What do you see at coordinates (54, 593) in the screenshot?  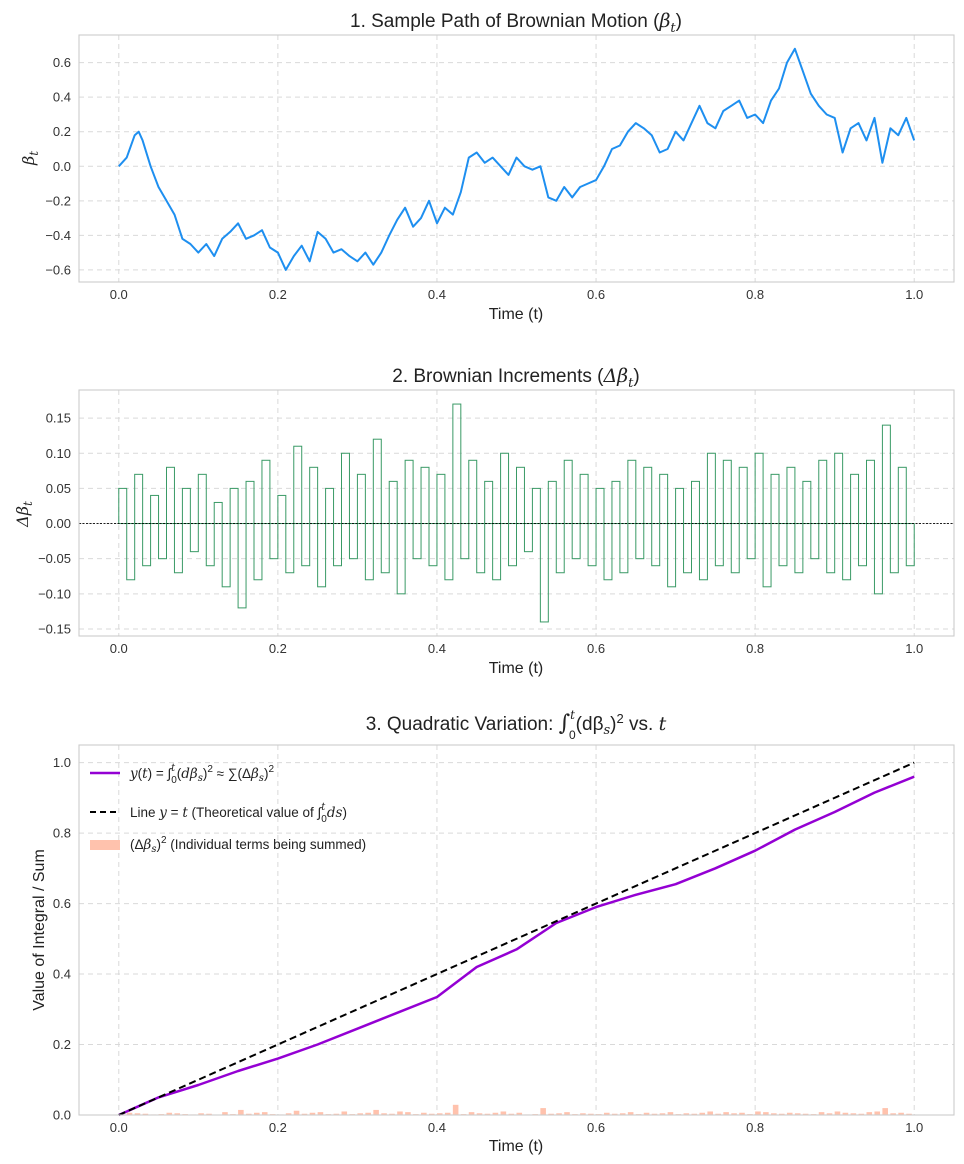 I see `chart2-y-tick-label: −0.10` at bounding box center [54, 593].